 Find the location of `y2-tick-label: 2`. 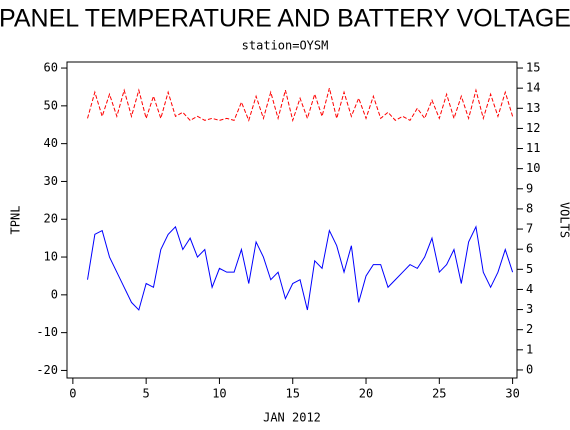

y2-tick-label: 2 is located at coordinates (529, 329).